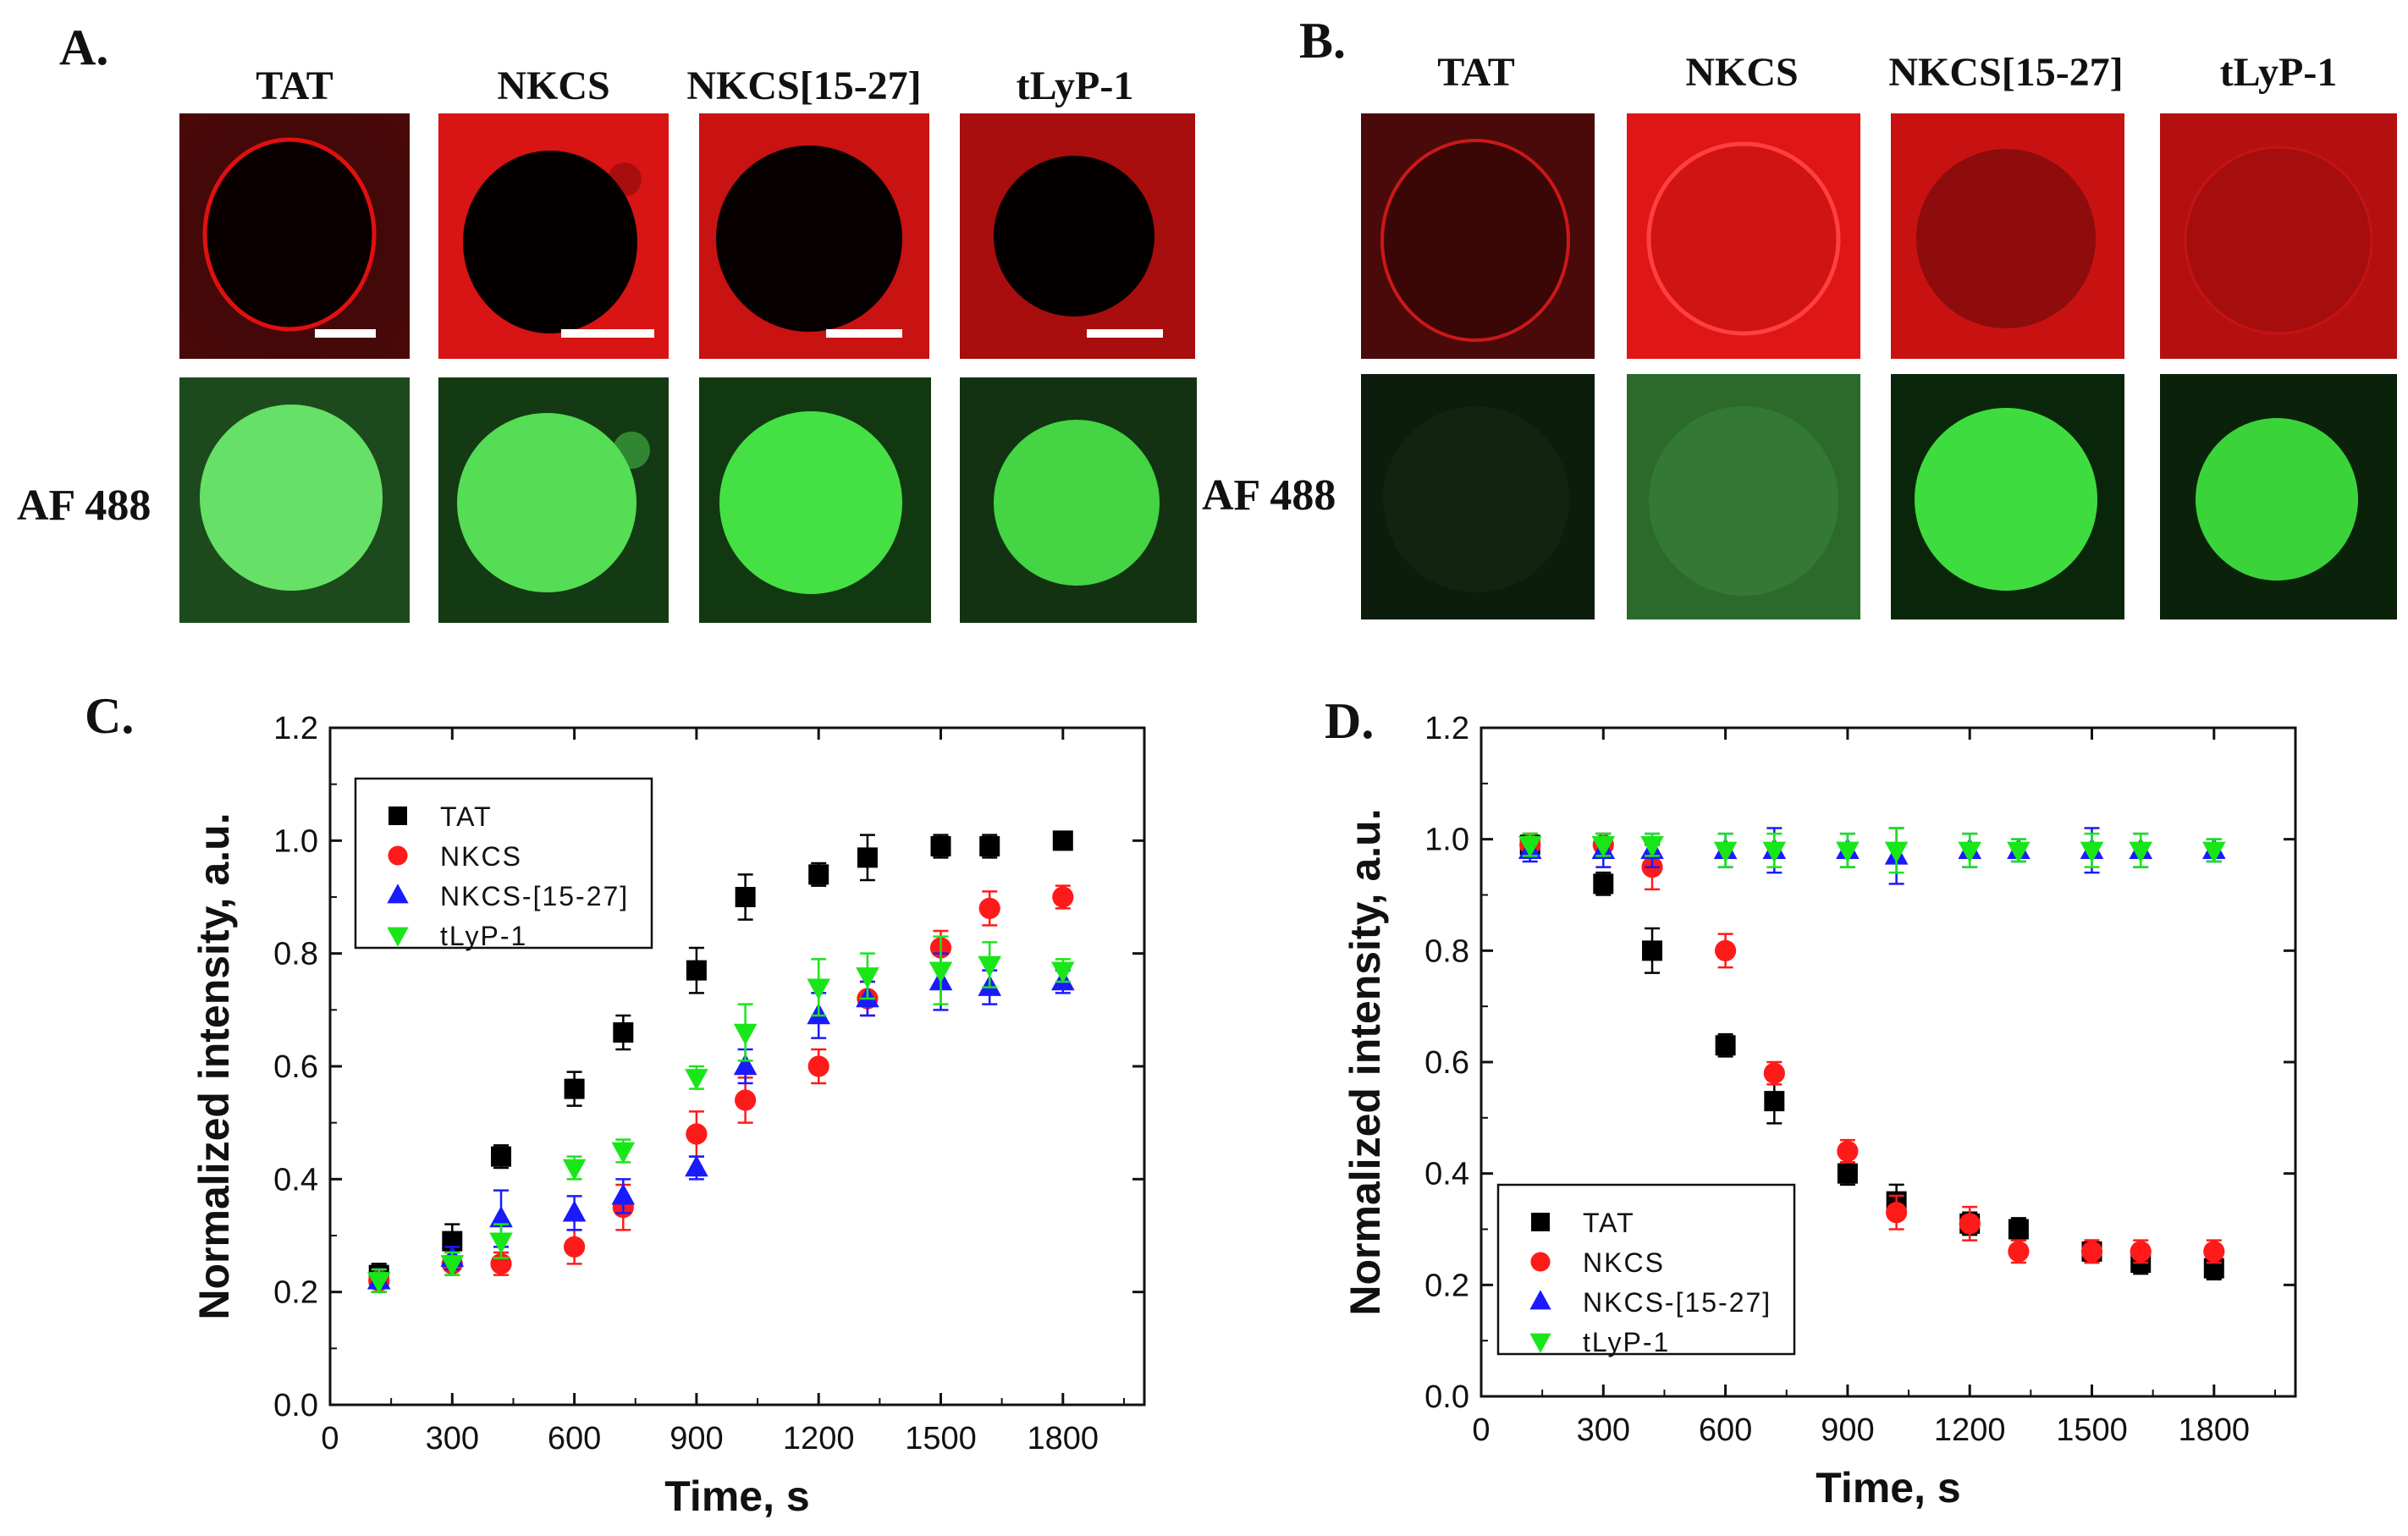 The height and width of the screenshot is (1536, 2408). I want to click on x-tick-label: 0, so click(1481, 1430).